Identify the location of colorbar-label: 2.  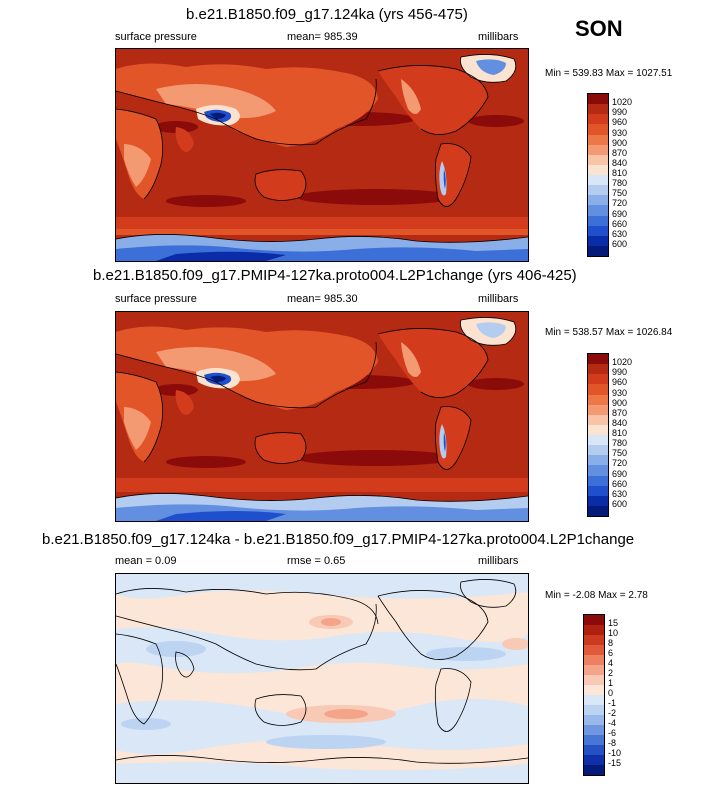
(611, 673).